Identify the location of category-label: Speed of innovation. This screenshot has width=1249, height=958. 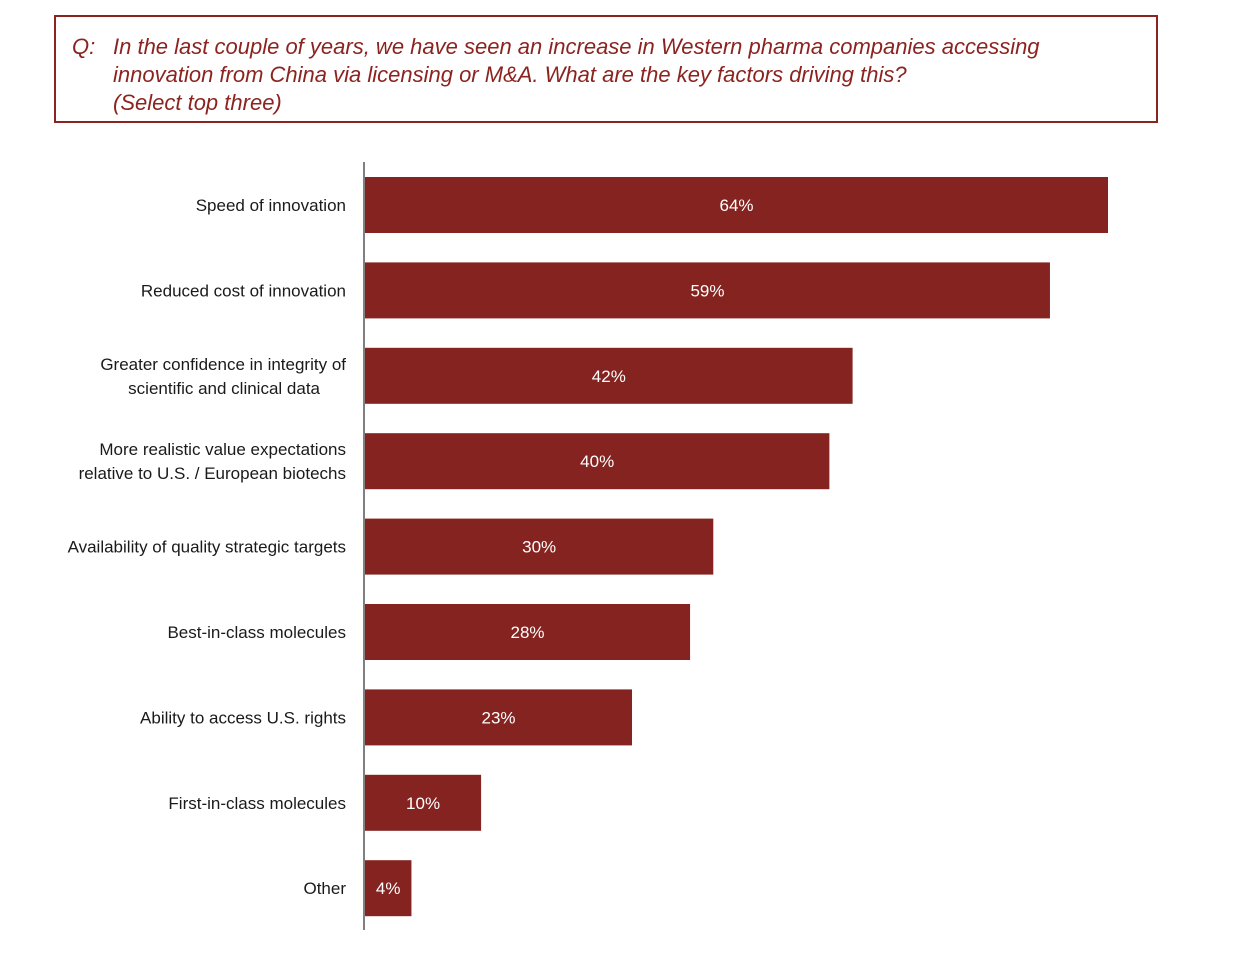
(271, 205).